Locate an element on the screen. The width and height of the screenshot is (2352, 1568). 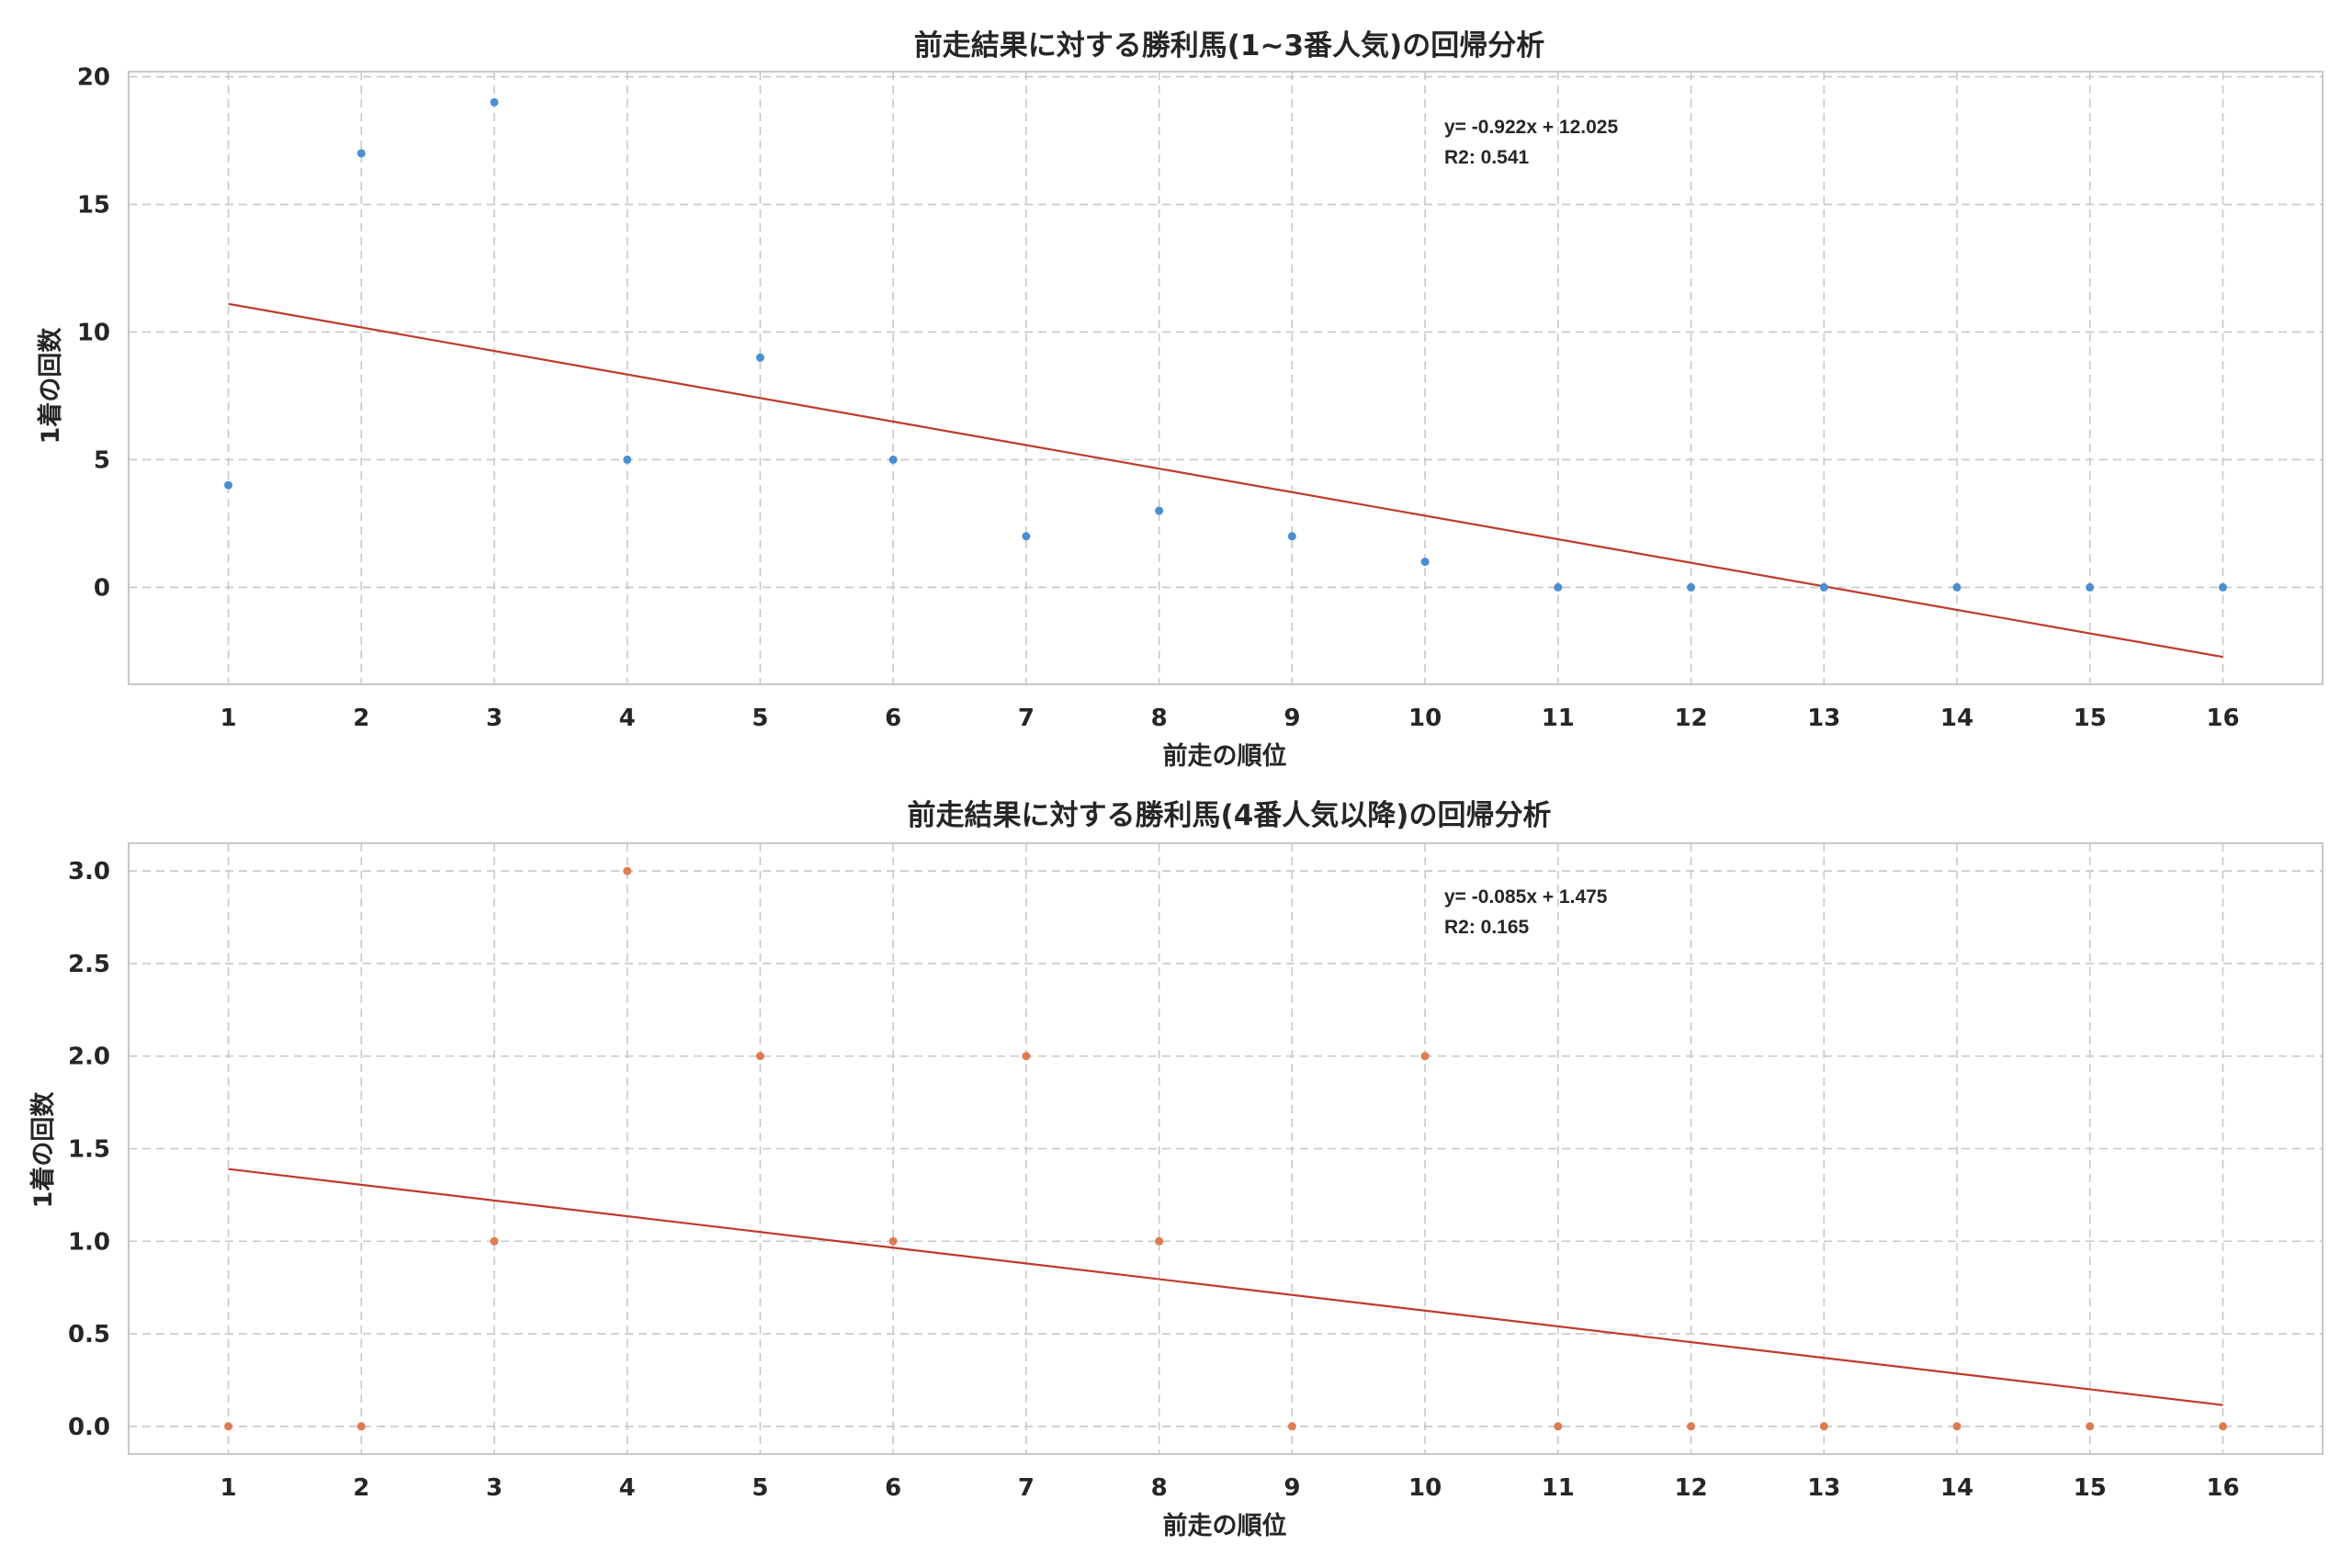
r-squared-label: R2: 0.541 is located at coordinates (1487, 158).